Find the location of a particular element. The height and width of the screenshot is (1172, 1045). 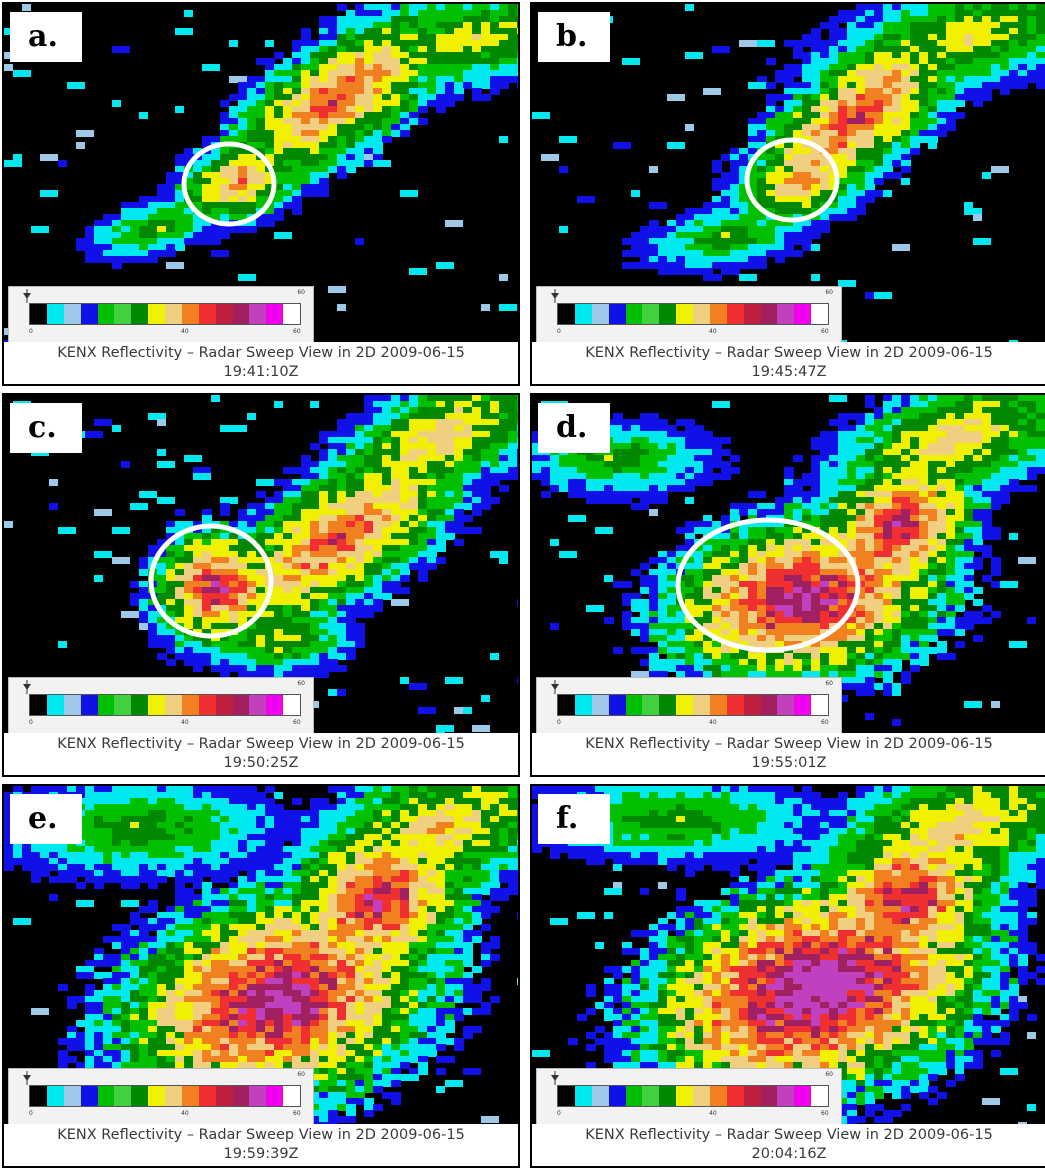

caption-time: 19:50:25Z is located at coordinates (261, 763).